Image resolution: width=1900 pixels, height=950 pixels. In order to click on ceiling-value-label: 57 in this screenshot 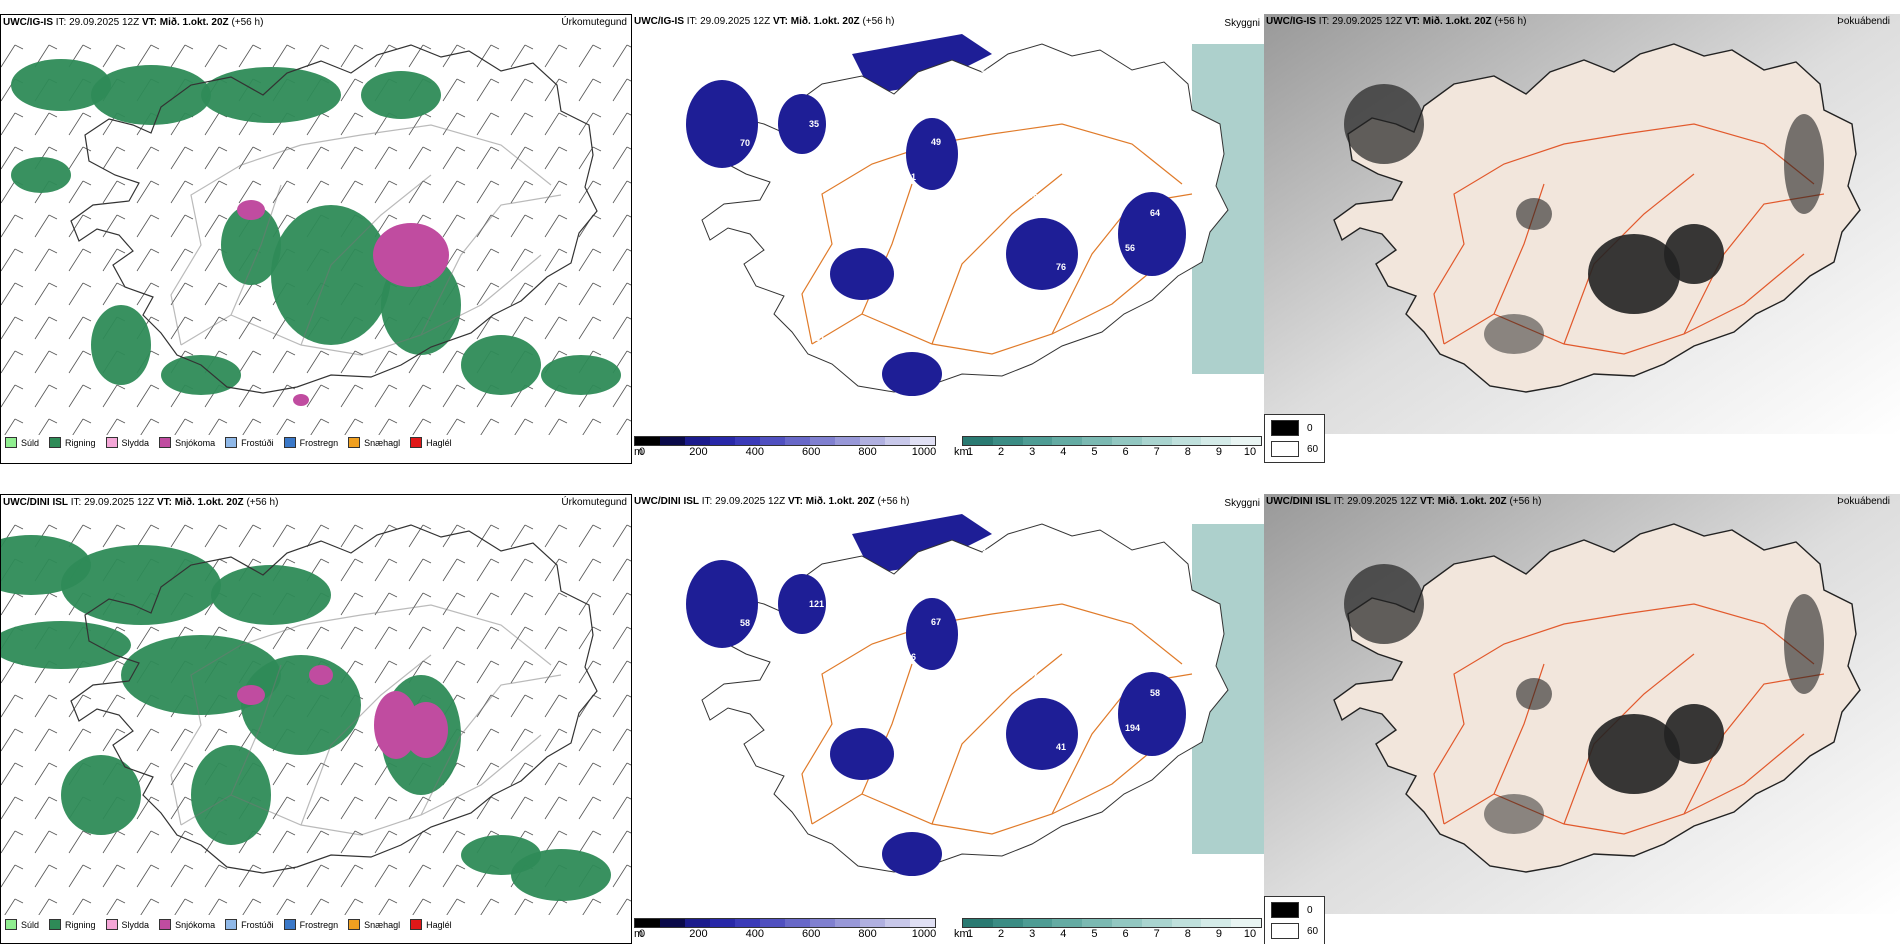, I will do `click(1058, 640)`.